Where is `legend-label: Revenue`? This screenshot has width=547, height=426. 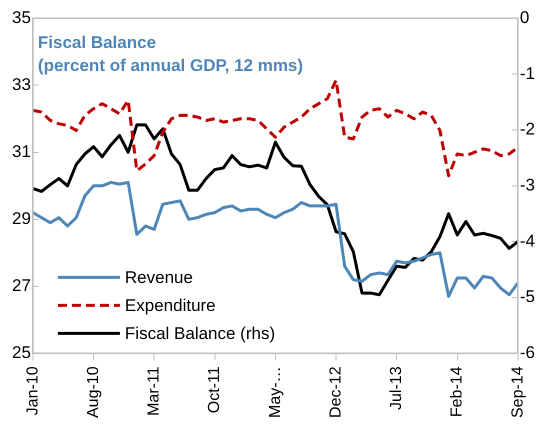
legend-label: Revenue is located at coordinates (158, 278).